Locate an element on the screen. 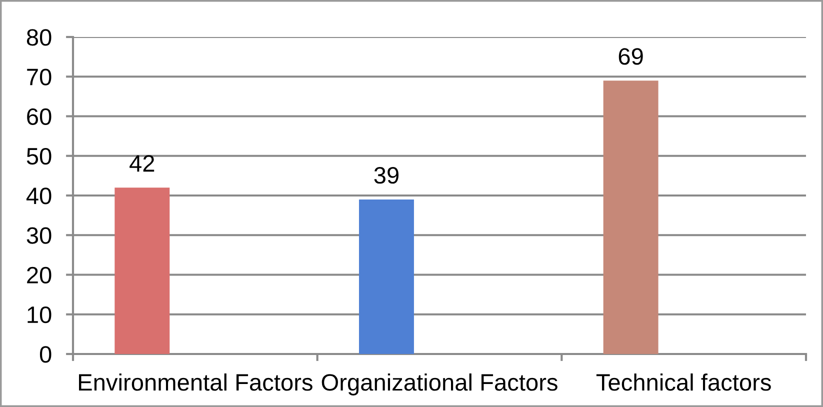 This screenshot has width=823, height=407. y-tick-label: 20 is located at coordinates (39, 275).